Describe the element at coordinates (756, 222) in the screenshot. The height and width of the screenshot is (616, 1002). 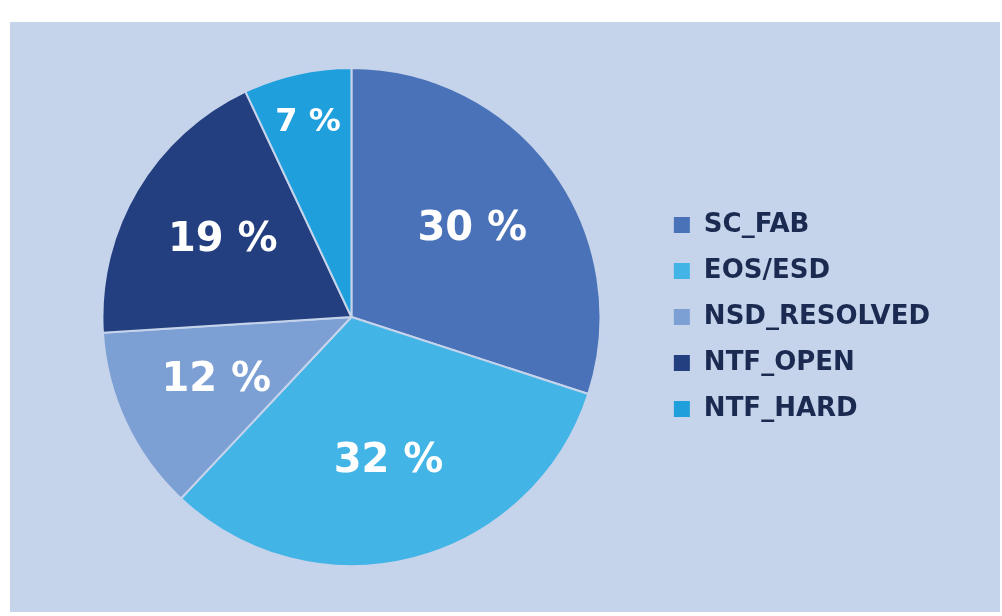
I see `legend-label: SC_FAB` at that location.